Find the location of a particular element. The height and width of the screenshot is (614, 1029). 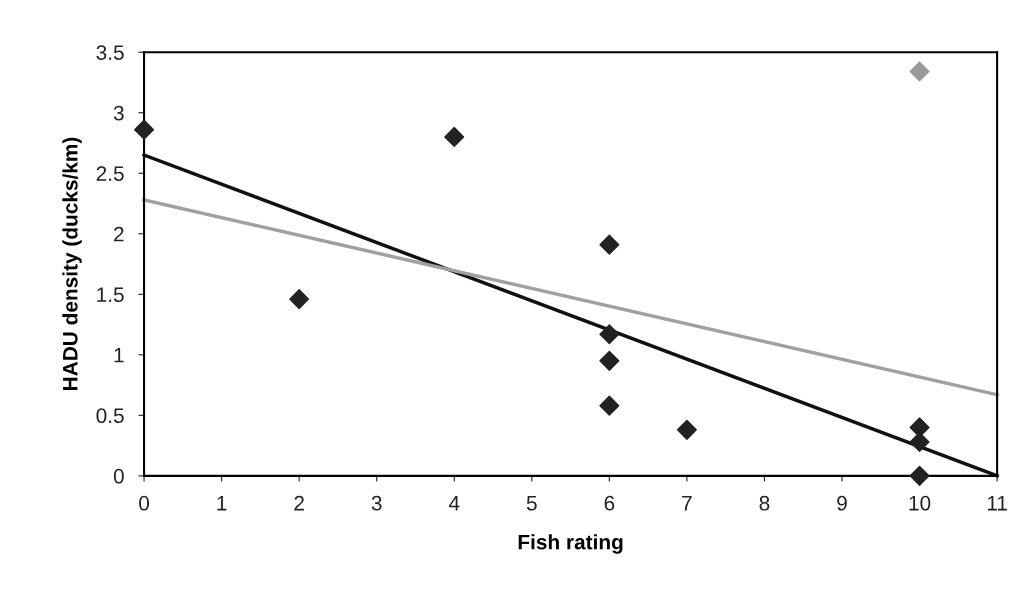

x-tick-label: 6 is located at coordinates (609, 503).